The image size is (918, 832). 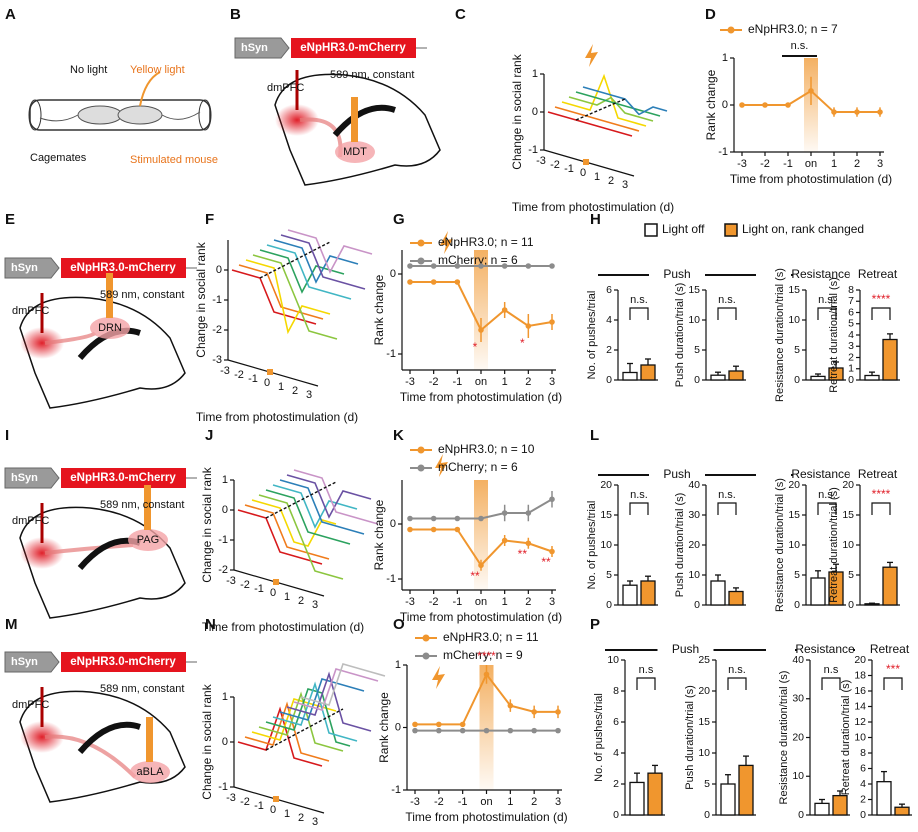 I want to click on y-label: Push duration/trial (s), so click(x=680, y=545).